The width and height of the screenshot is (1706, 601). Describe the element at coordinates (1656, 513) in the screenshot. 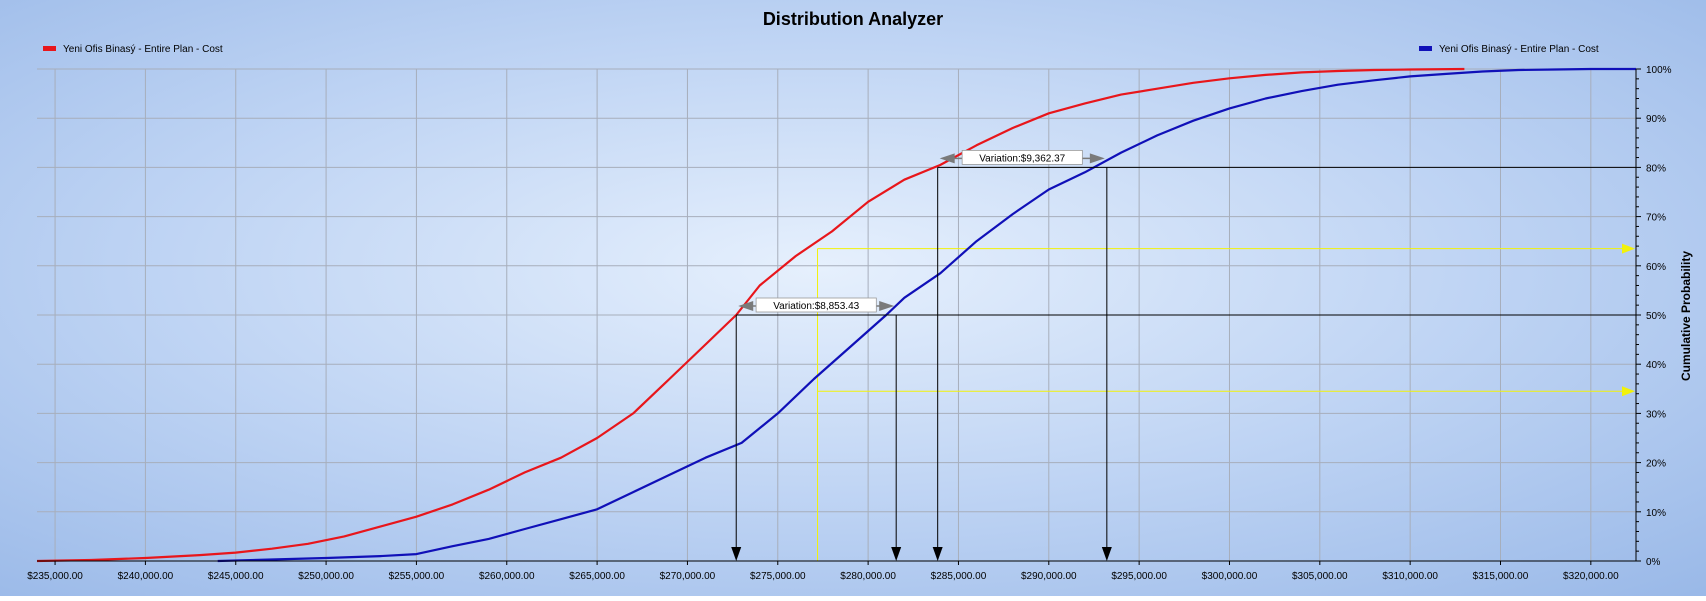

I see `y-tick-label: 10%` at that location.